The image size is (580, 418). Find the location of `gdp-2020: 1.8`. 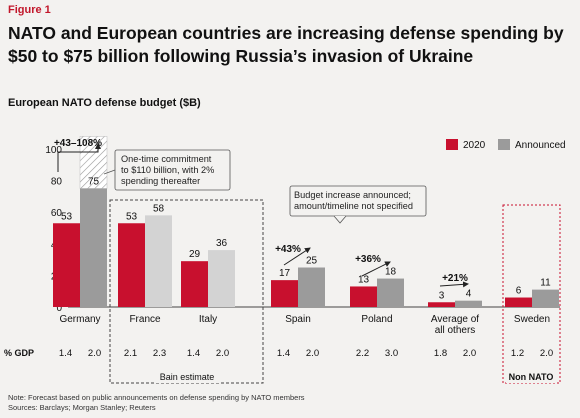

gdp-2020: 1.8 is located at coordinates (440, 353).